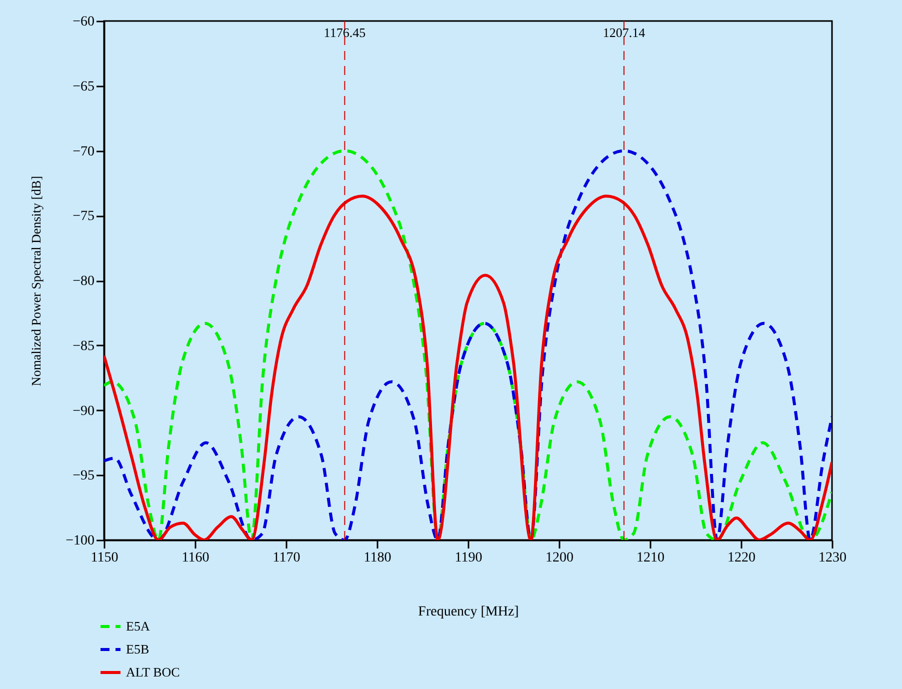 This screenshot has width=902, height=689. Describe the element at coordinates (83, 86) in the screenshot. I see `y-tick-label: −65` at that location.